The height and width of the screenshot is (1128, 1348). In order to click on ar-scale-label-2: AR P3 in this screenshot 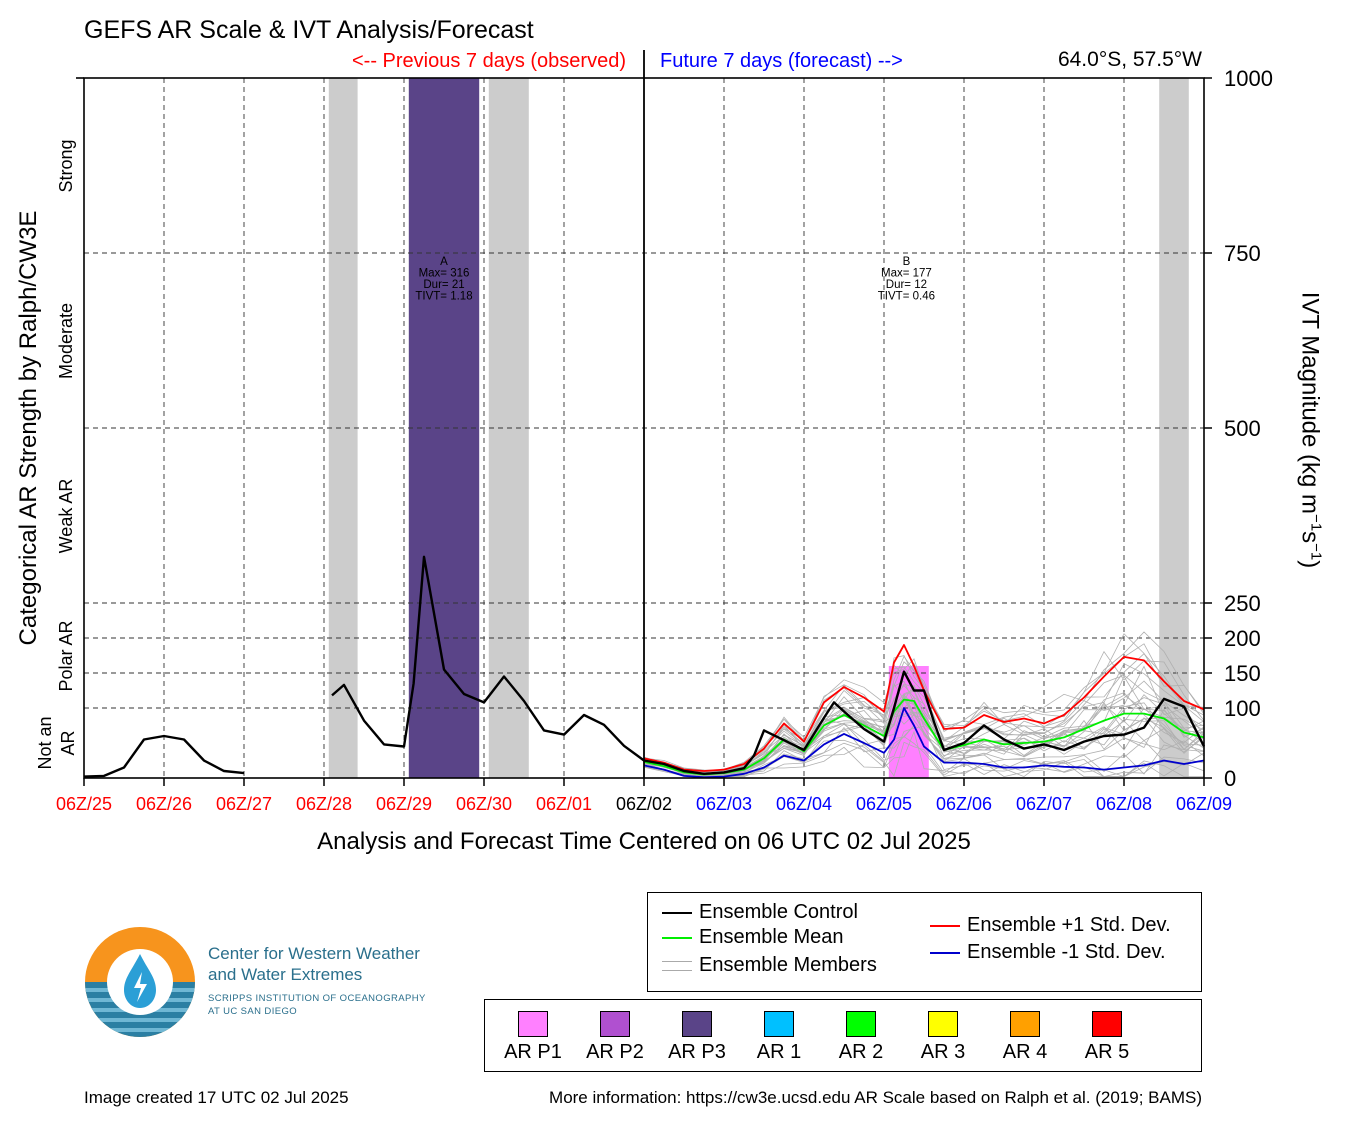, I will do `click(697, 1052)`.